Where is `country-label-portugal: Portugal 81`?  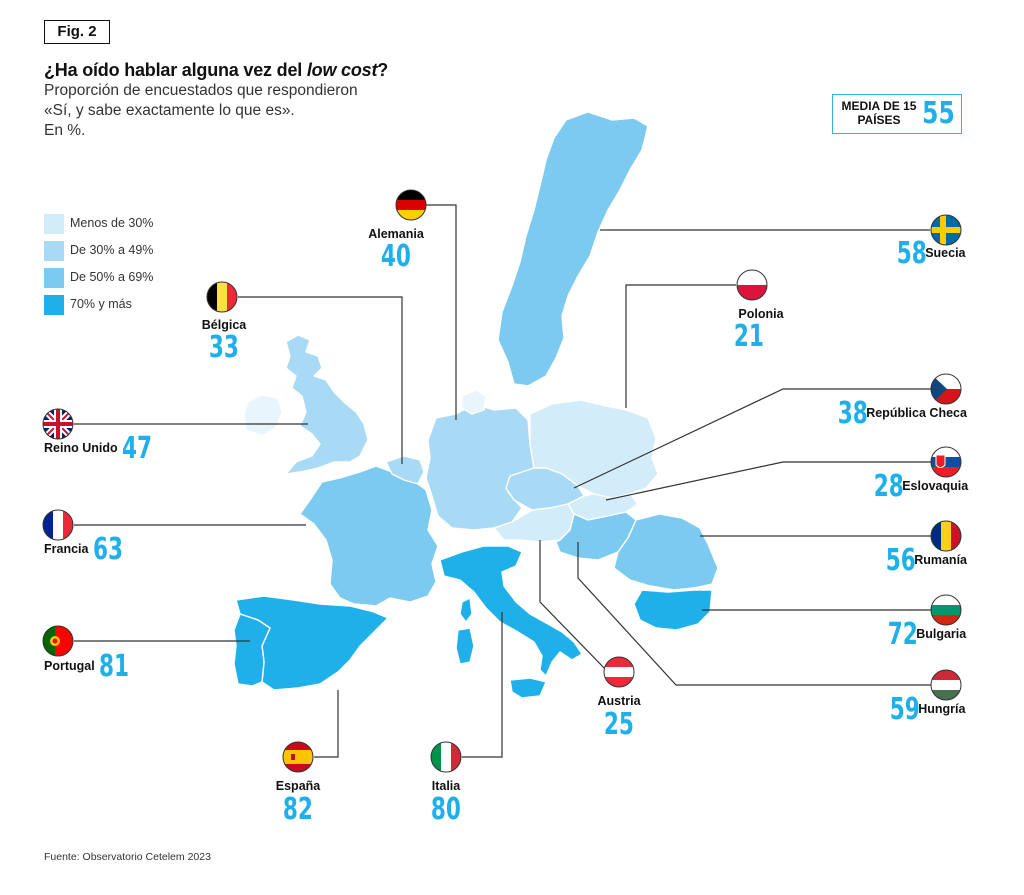 country-label-portugal: Portugal 81 is located at coordinates (92, 666).